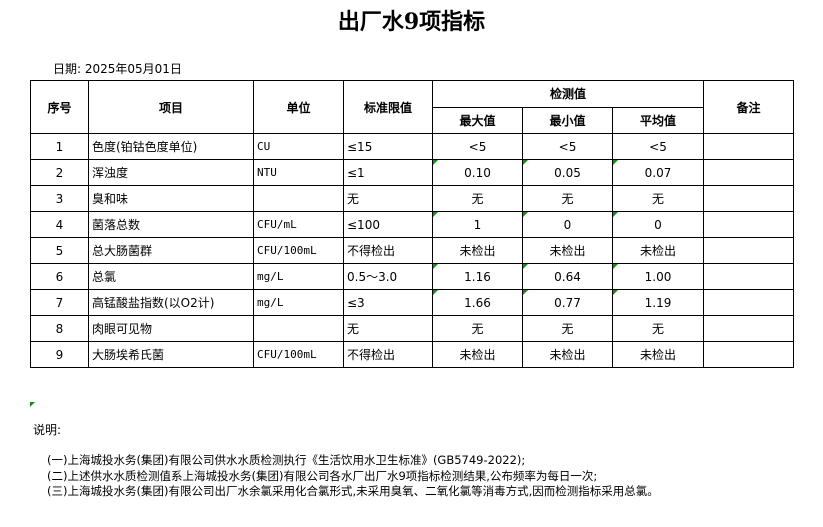  I want to click on cell-avg: 1.19, so click(658, 302).